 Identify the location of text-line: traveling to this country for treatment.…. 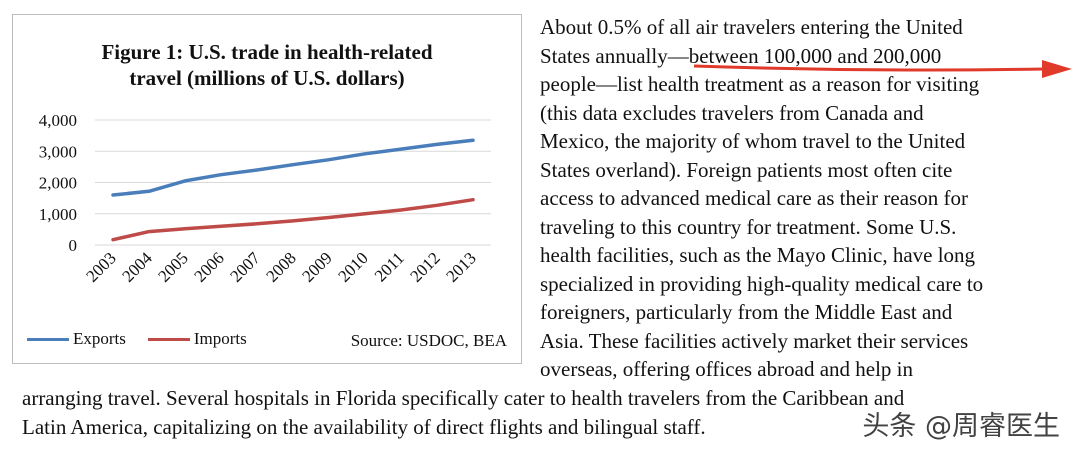
(748, 226).